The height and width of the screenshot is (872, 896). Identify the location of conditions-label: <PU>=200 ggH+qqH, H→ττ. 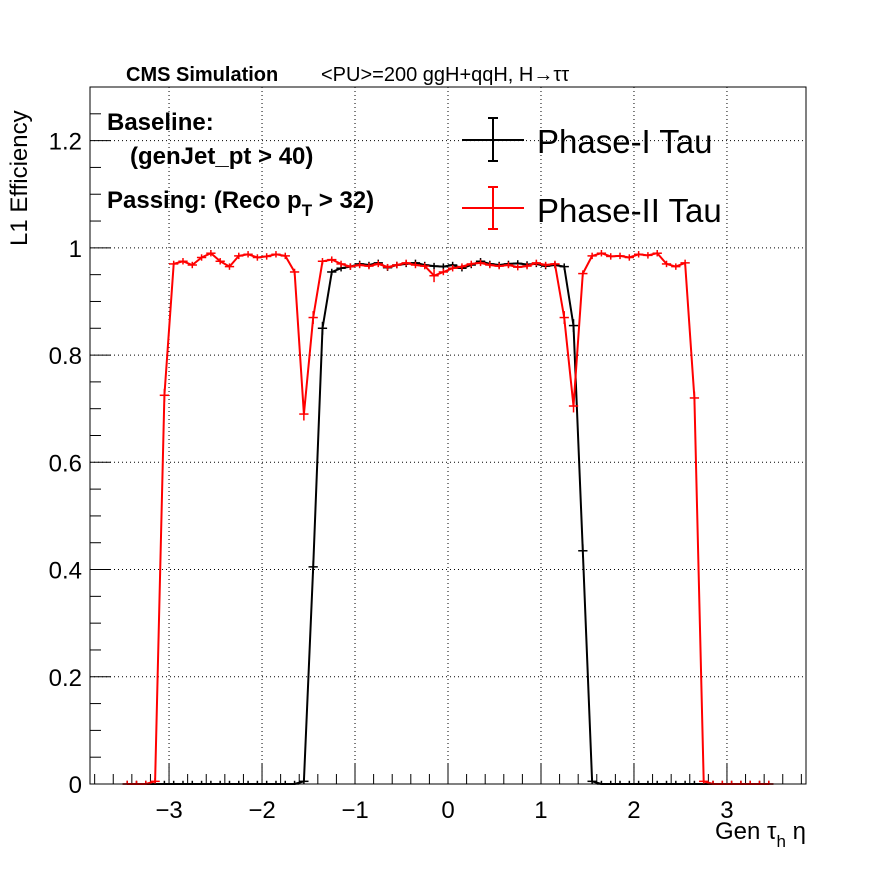
(445, 75).